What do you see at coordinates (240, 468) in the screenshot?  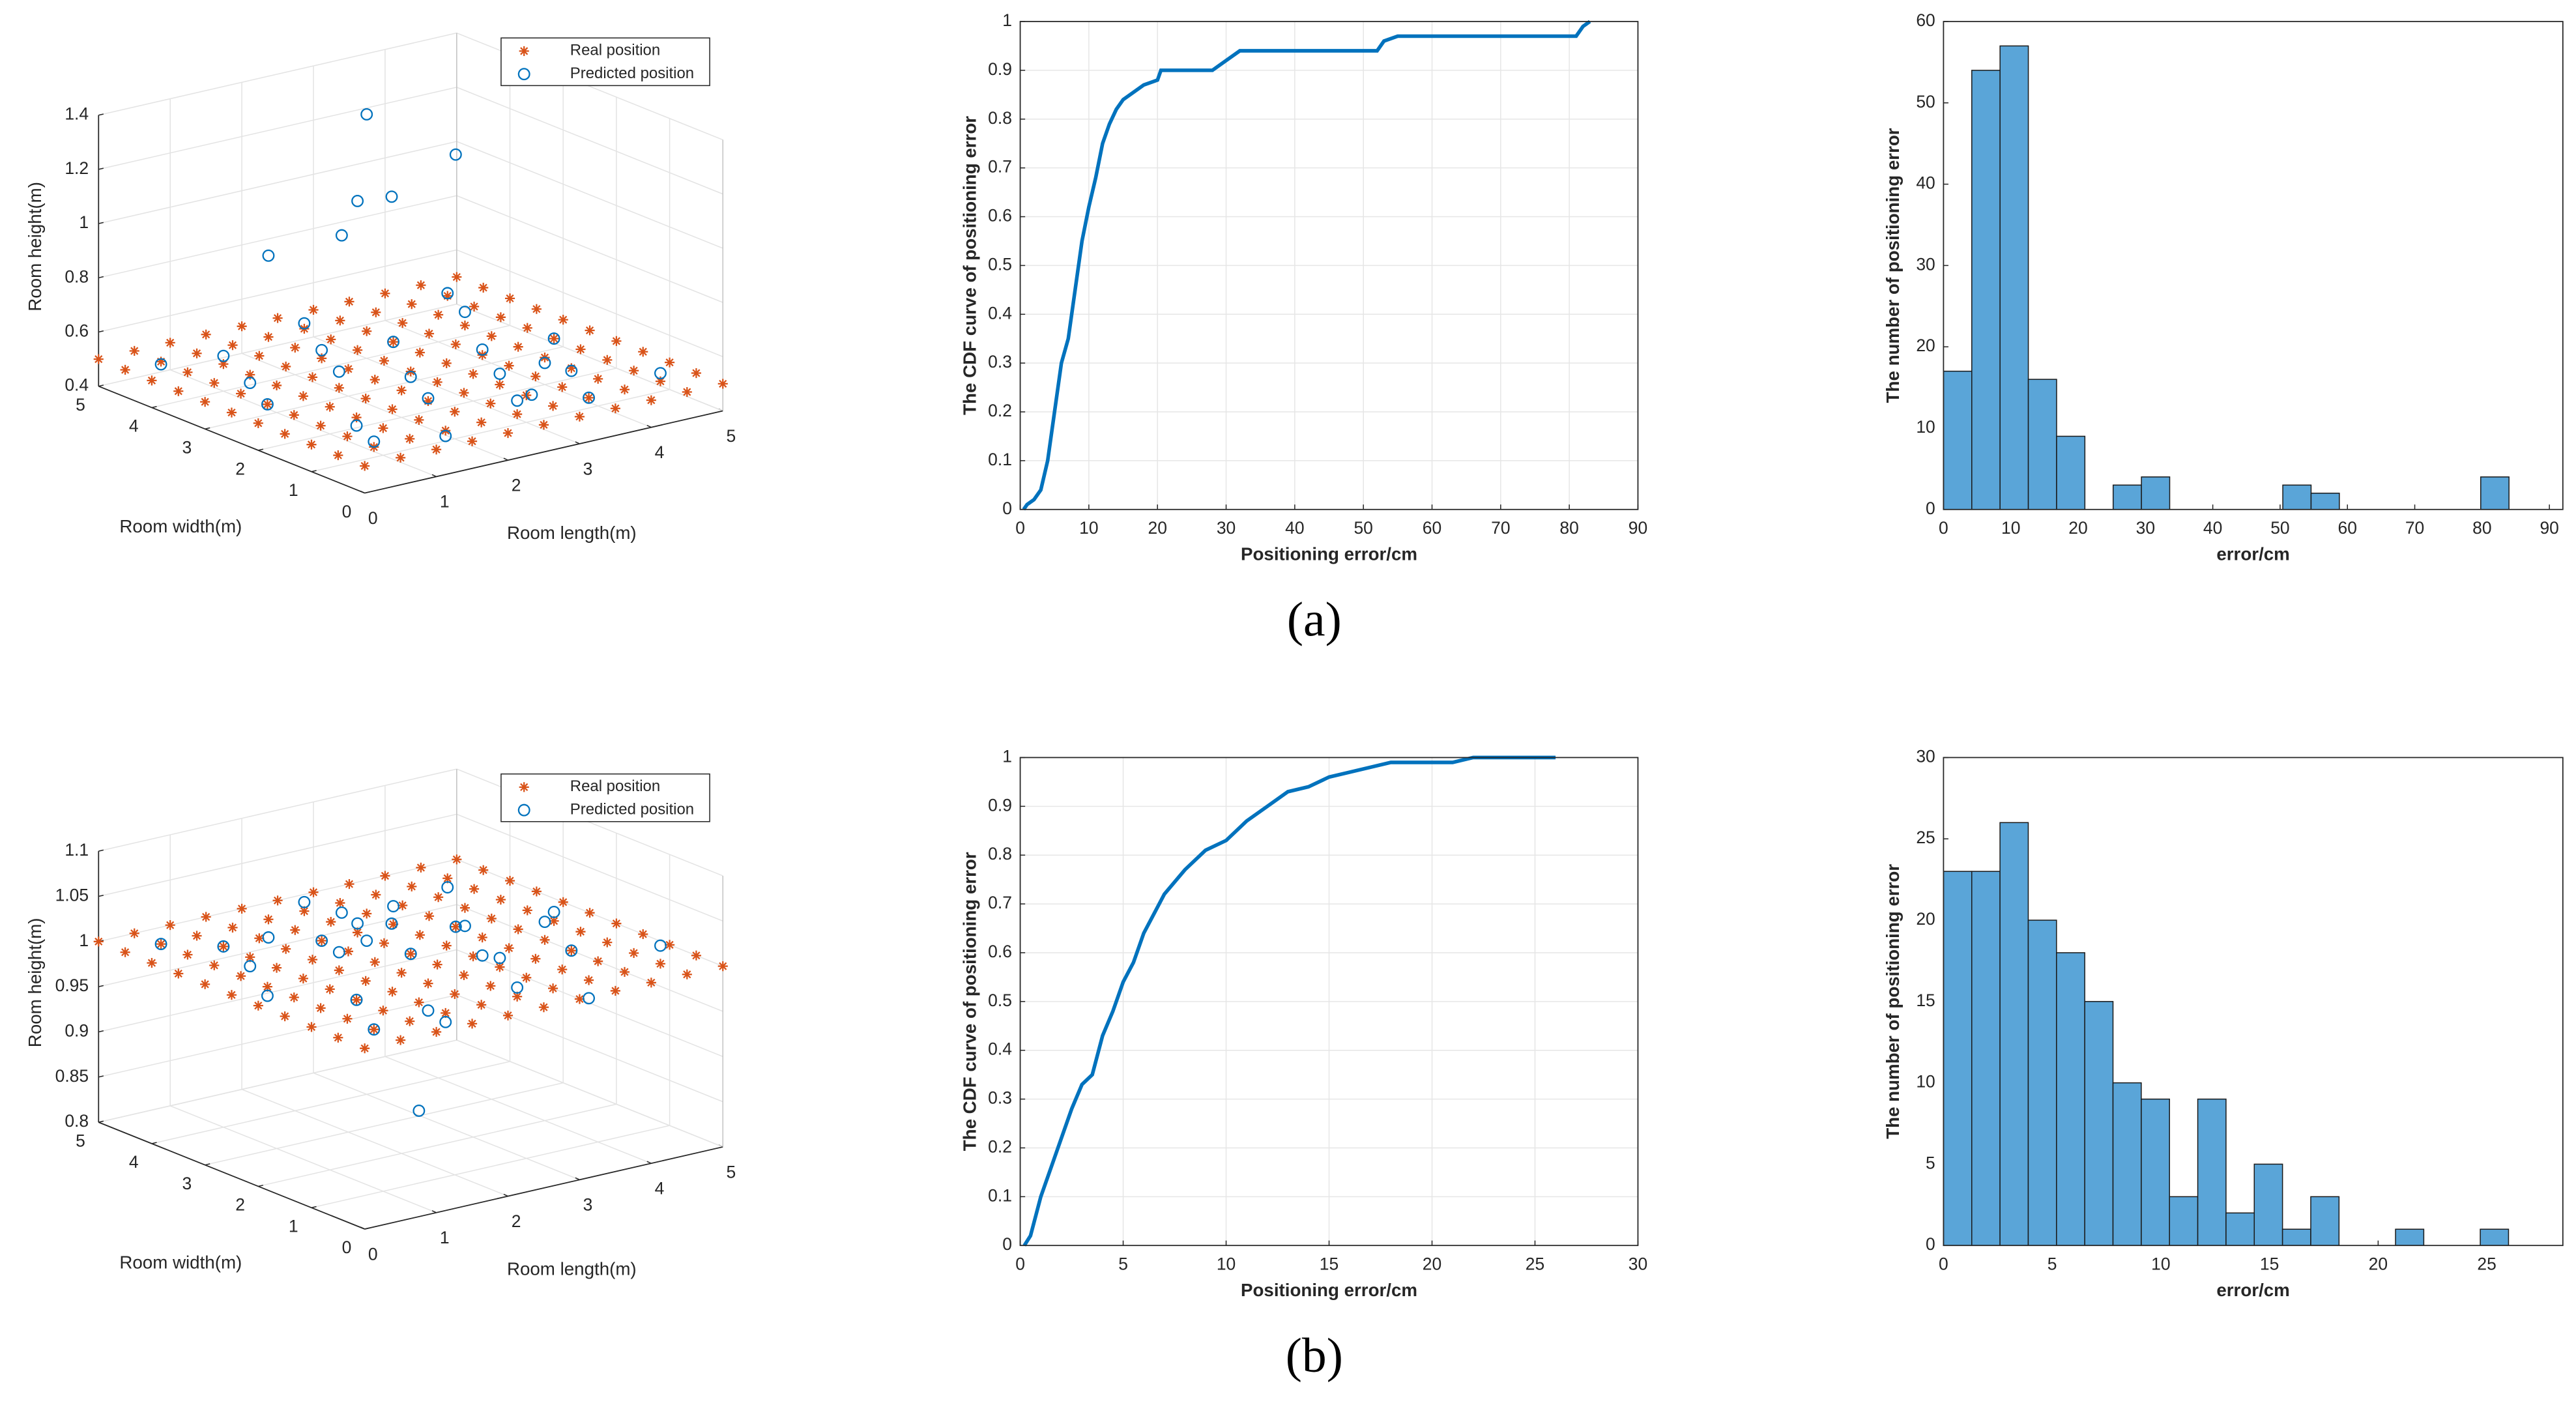 I see `y-tick-label: 2` at bounding box center [240, 468].